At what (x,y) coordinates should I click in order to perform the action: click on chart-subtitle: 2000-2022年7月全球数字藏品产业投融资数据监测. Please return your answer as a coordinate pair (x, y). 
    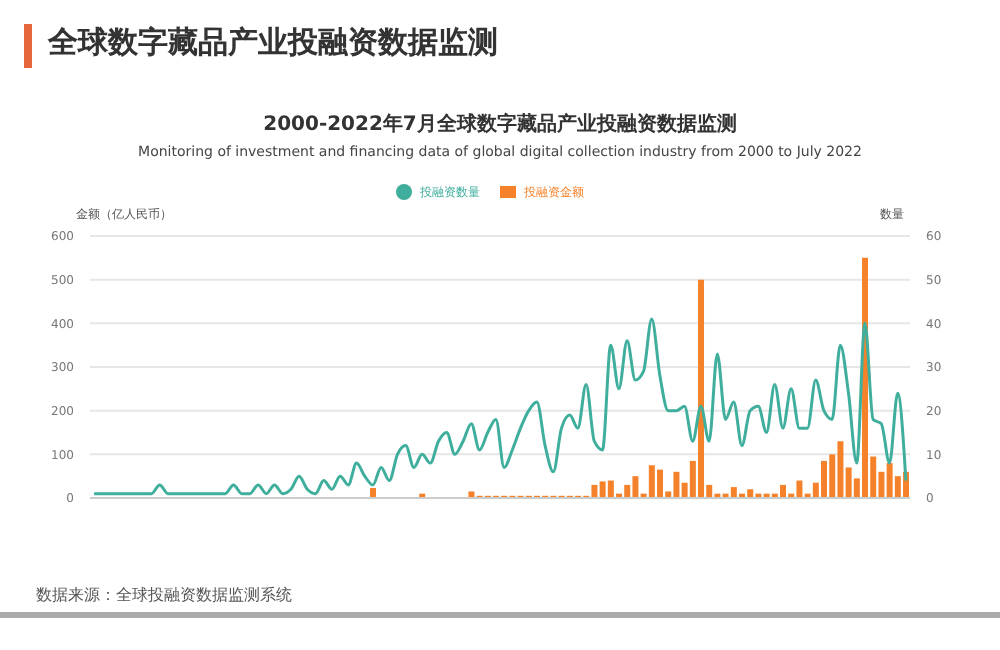
    Looking at the image, I should click on (500, 124).